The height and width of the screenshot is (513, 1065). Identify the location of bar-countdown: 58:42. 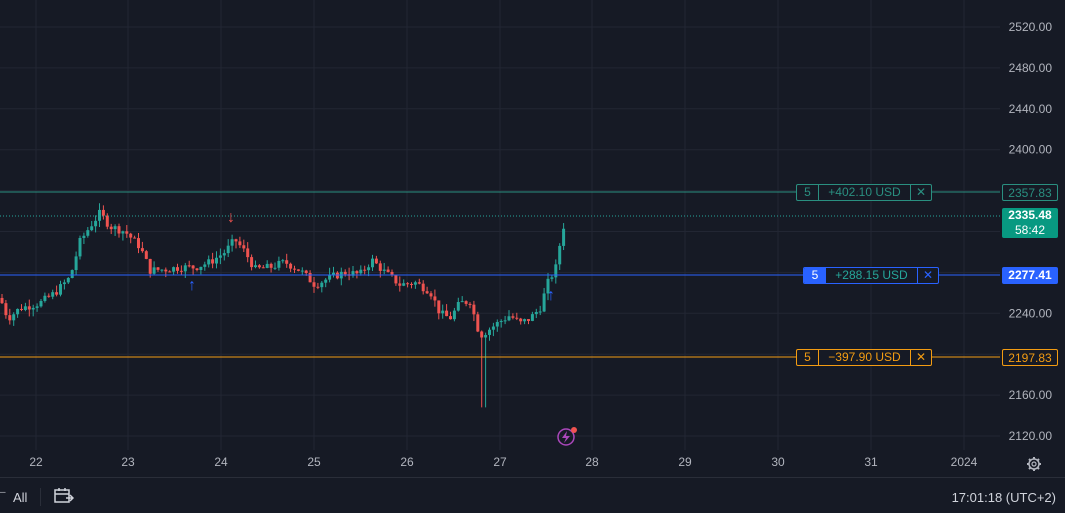
(1030, 230).